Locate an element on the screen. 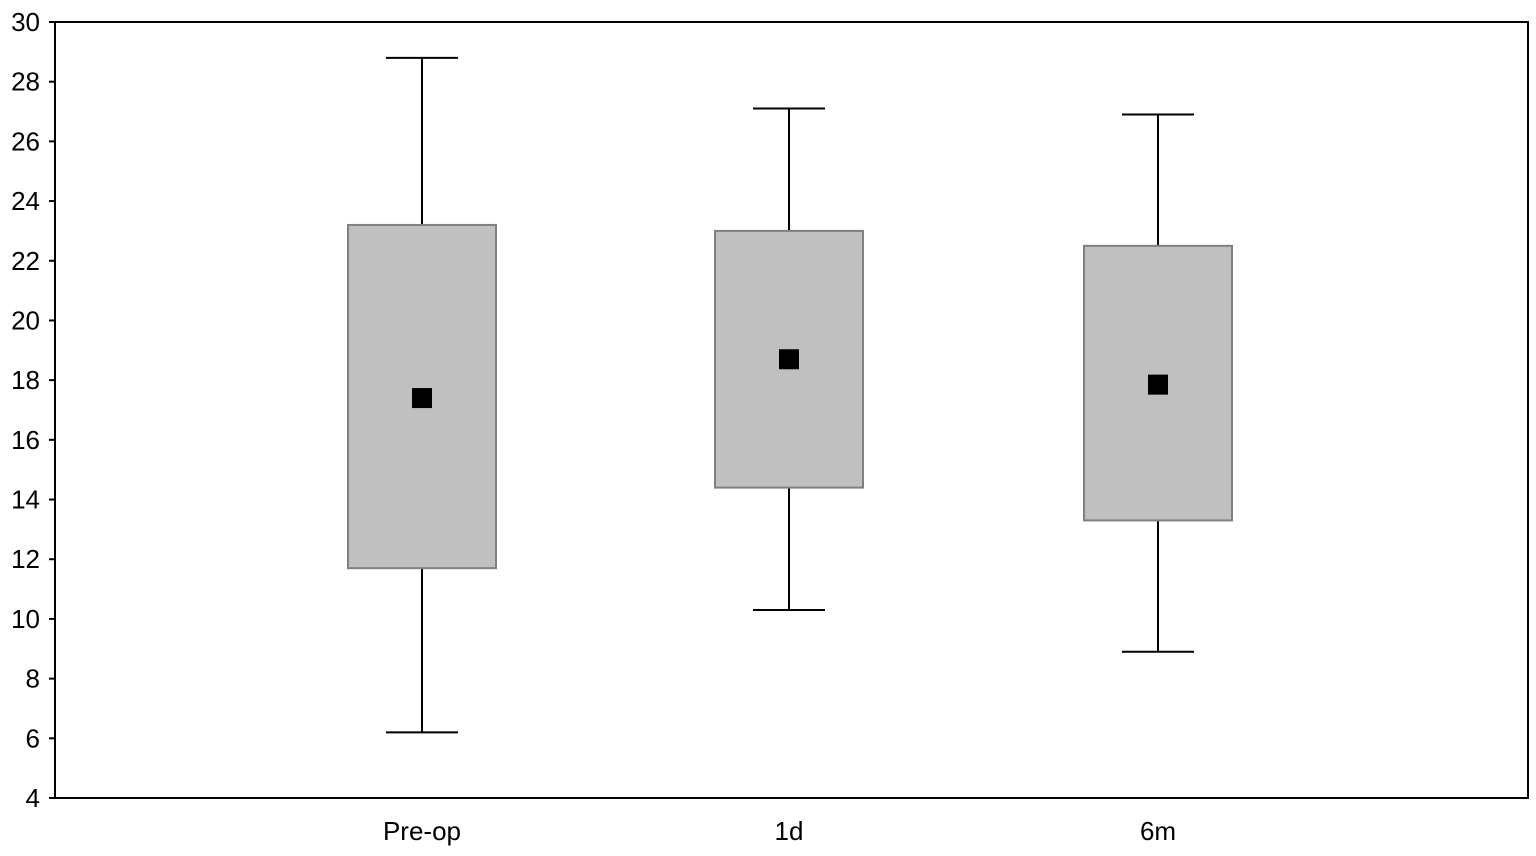  y-axis: 4 6 8 10 12 14 16 18 20 22 24 26 28 30 is located at coordinates (33, 410).